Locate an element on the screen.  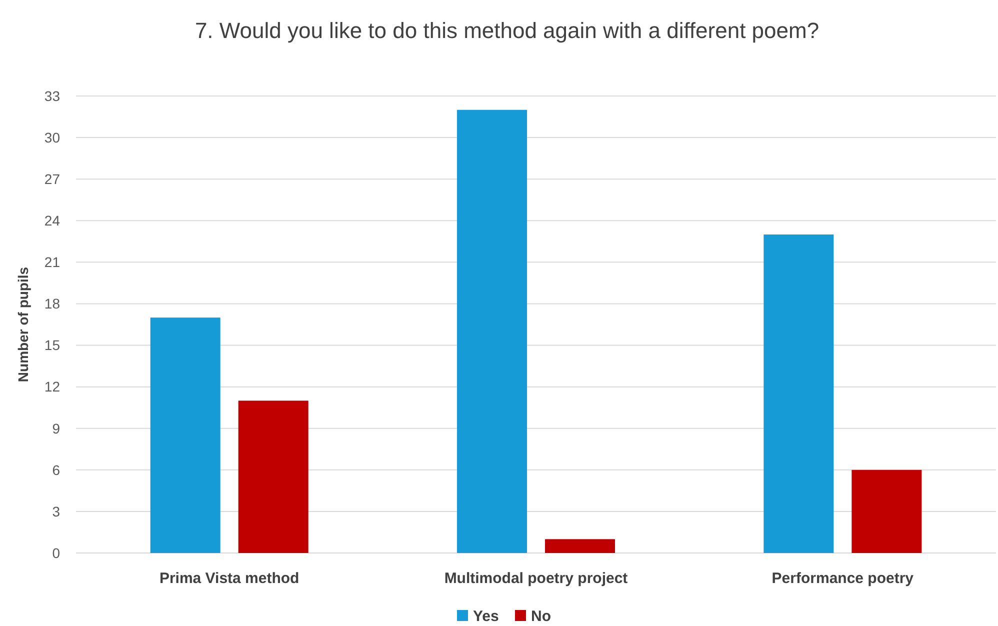
y-tick-label: 9 is located at coordinates (56, 428).